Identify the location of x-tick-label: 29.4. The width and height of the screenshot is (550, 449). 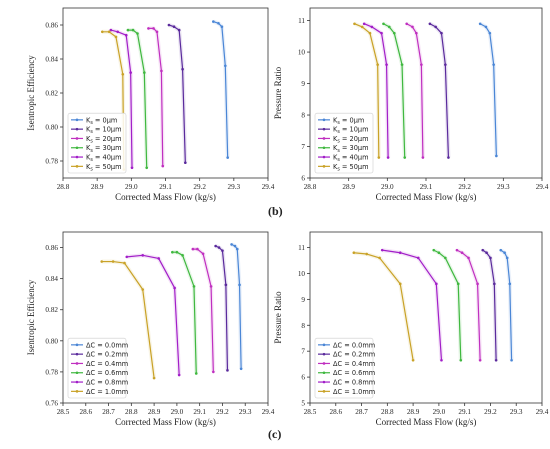
(542, 187).